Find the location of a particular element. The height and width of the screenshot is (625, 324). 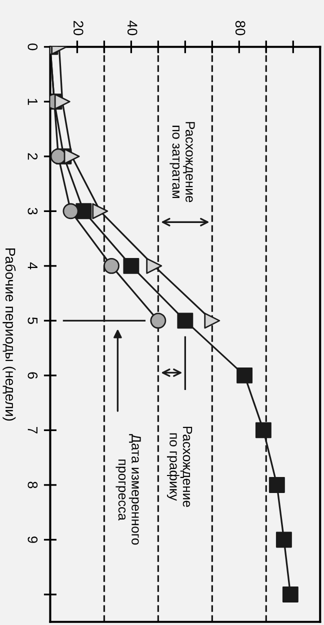

y-tick-label: 6 is located at coordinates (33, 375).